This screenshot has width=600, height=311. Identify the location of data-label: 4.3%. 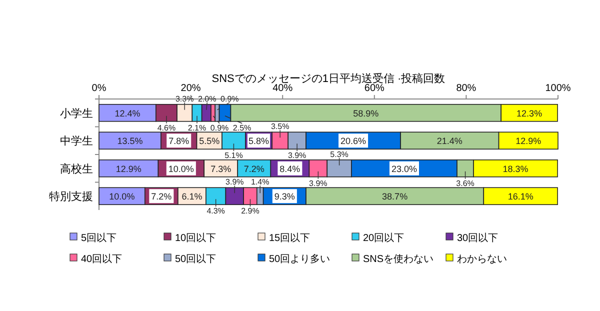
(215, 211).